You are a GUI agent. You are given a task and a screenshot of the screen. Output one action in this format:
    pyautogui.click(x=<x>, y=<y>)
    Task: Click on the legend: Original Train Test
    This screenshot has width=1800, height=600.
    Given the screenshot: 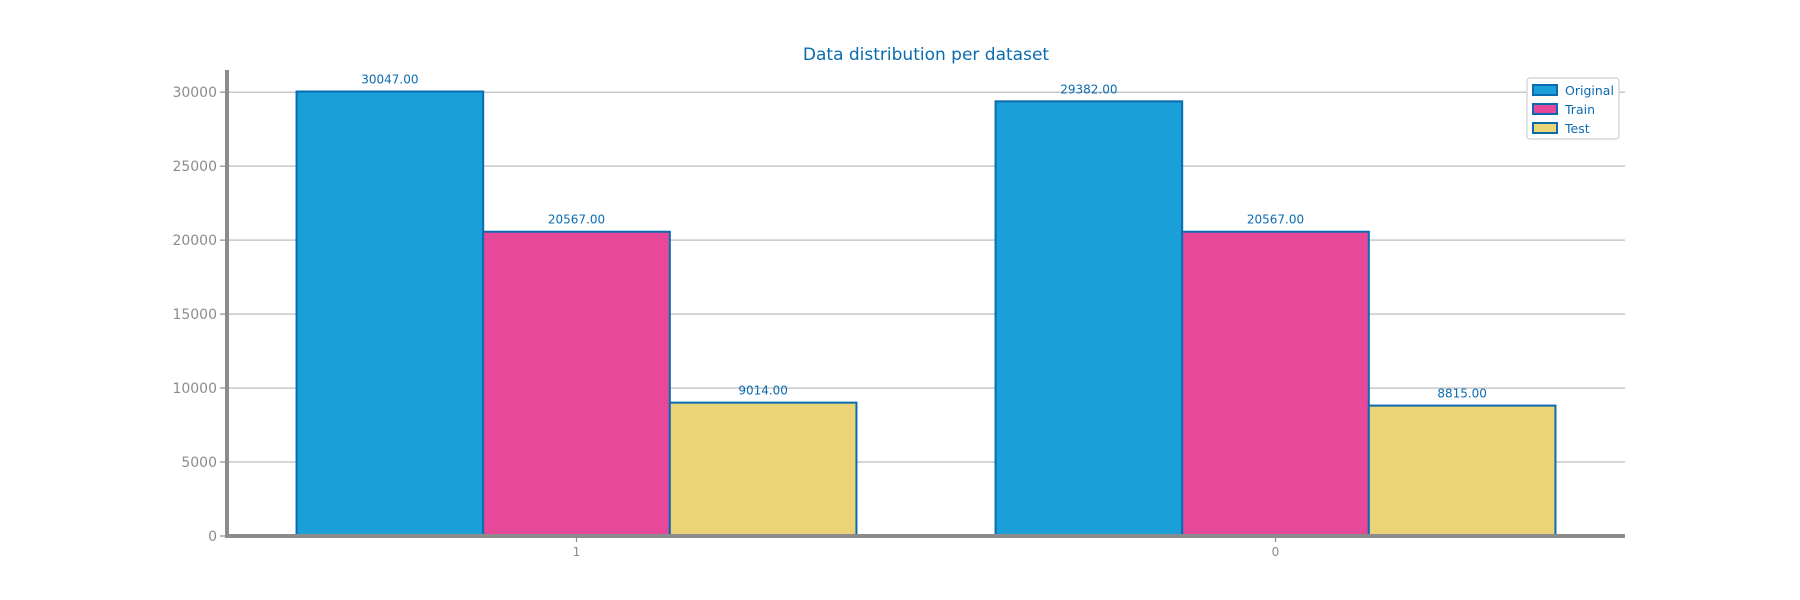 What is the action you would take?
    pyautogui.click(x=1573, y=108)
    